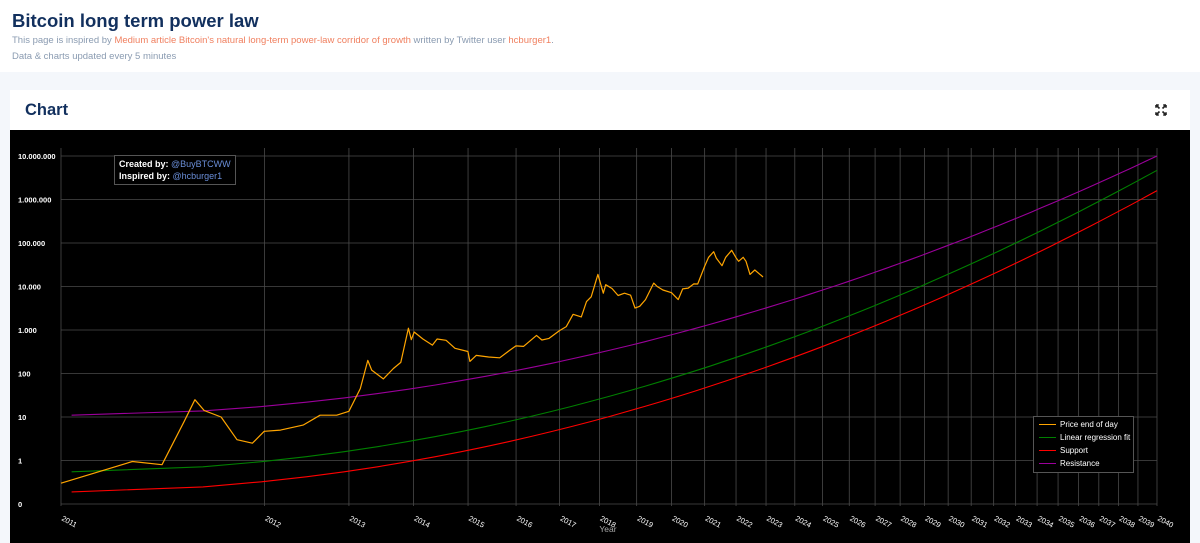 This screenshot has height=543, width=1200. Describe the element at coordinates (1087, 522) in the screenshot. I see `x-tick-label: 2036` at that location.